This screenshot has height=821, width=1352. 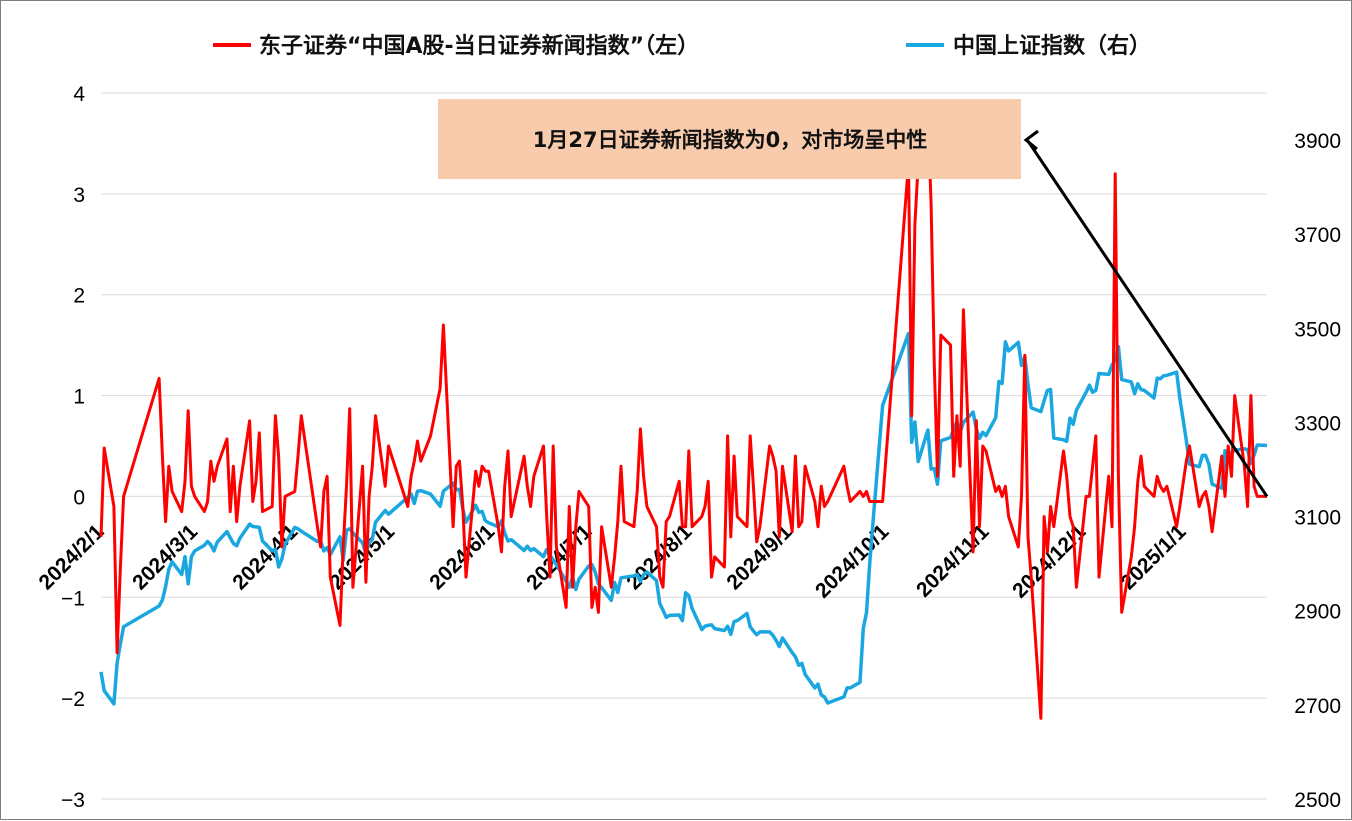 I want to click on left-y-tick-label: 0, so click(x=79, y=497).